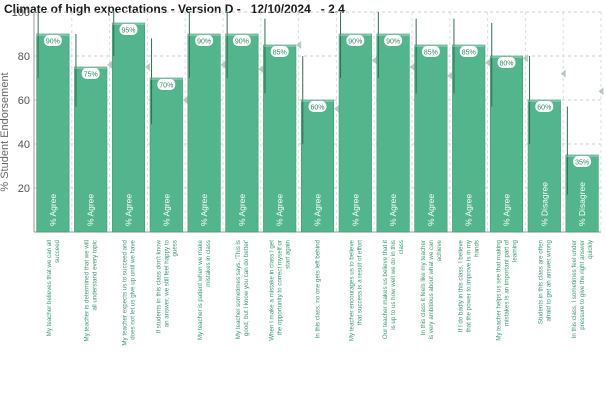 The height and width of the screenshot is (400, 607). I want to click on value-label: 70%, so click(166, 86).